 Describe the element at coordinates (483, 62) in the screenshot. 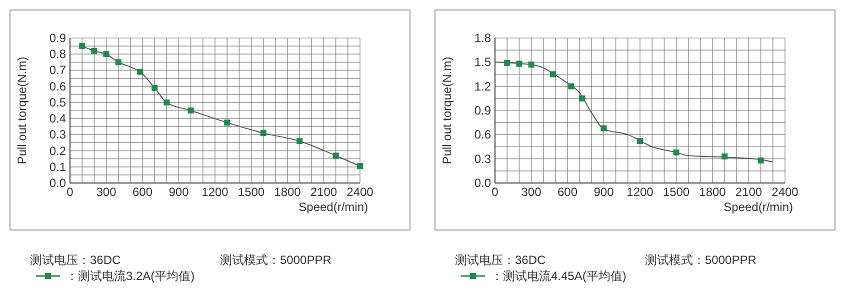

I see `y-tick-label: 1.5` at that location.